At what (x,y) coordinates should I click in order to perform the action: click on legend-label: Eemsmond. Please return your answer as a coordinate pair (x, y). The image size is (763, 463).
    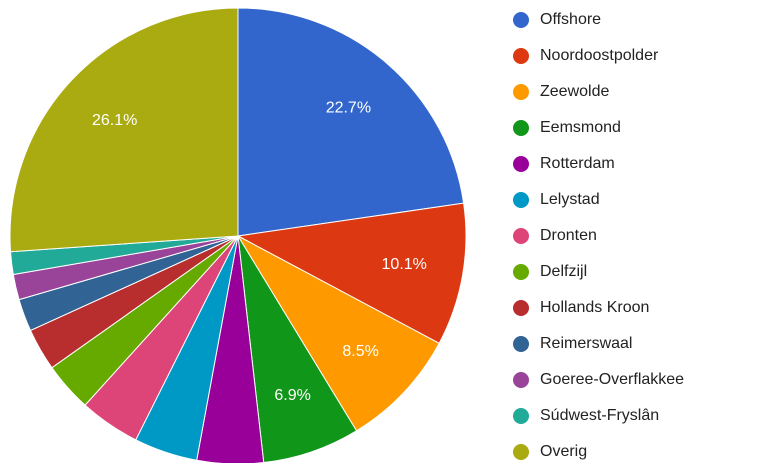
    Looking at the image, I should click on (580, 127).